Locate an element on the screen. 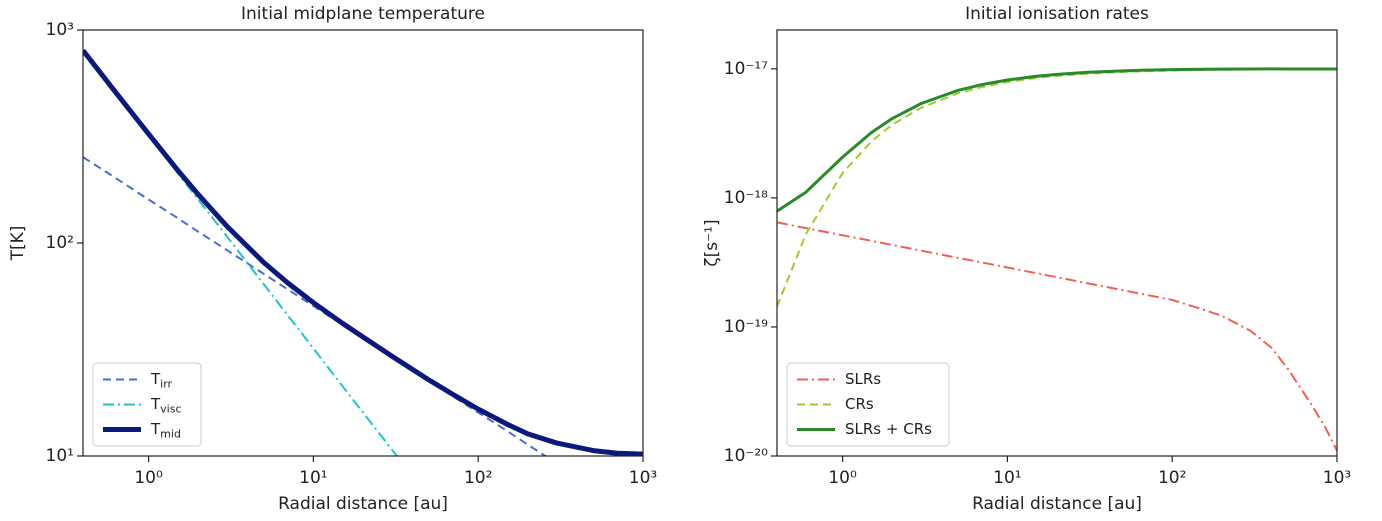  chart-title: Initial midplane temperature is located at coordinates (363, 14).